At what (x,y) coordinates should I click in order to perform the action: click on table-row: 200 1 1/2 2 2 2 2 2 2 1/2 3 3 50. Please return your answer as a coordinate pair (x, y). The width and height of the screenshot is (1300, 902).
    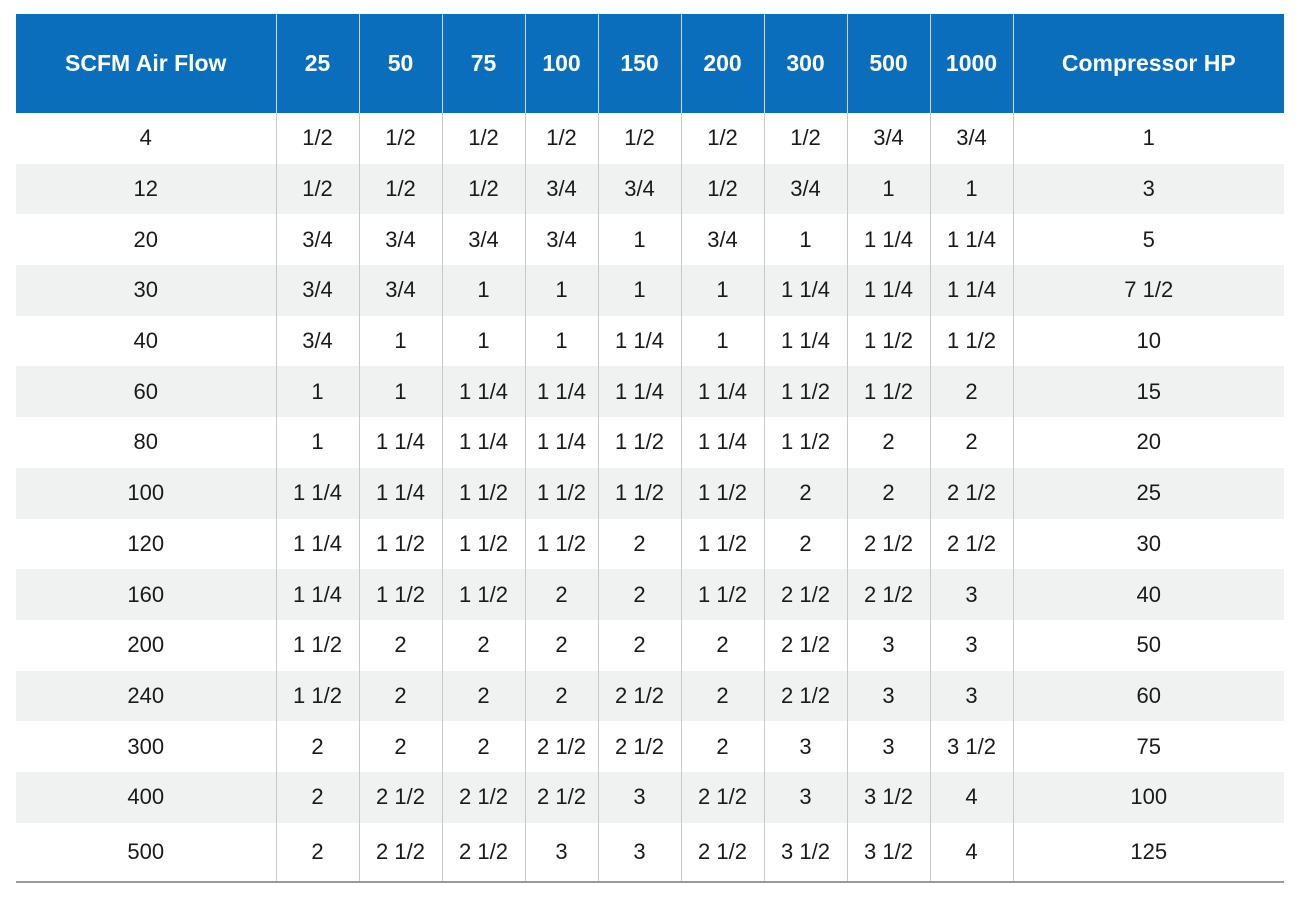
    Looking at the image, I should click on (650, 645).